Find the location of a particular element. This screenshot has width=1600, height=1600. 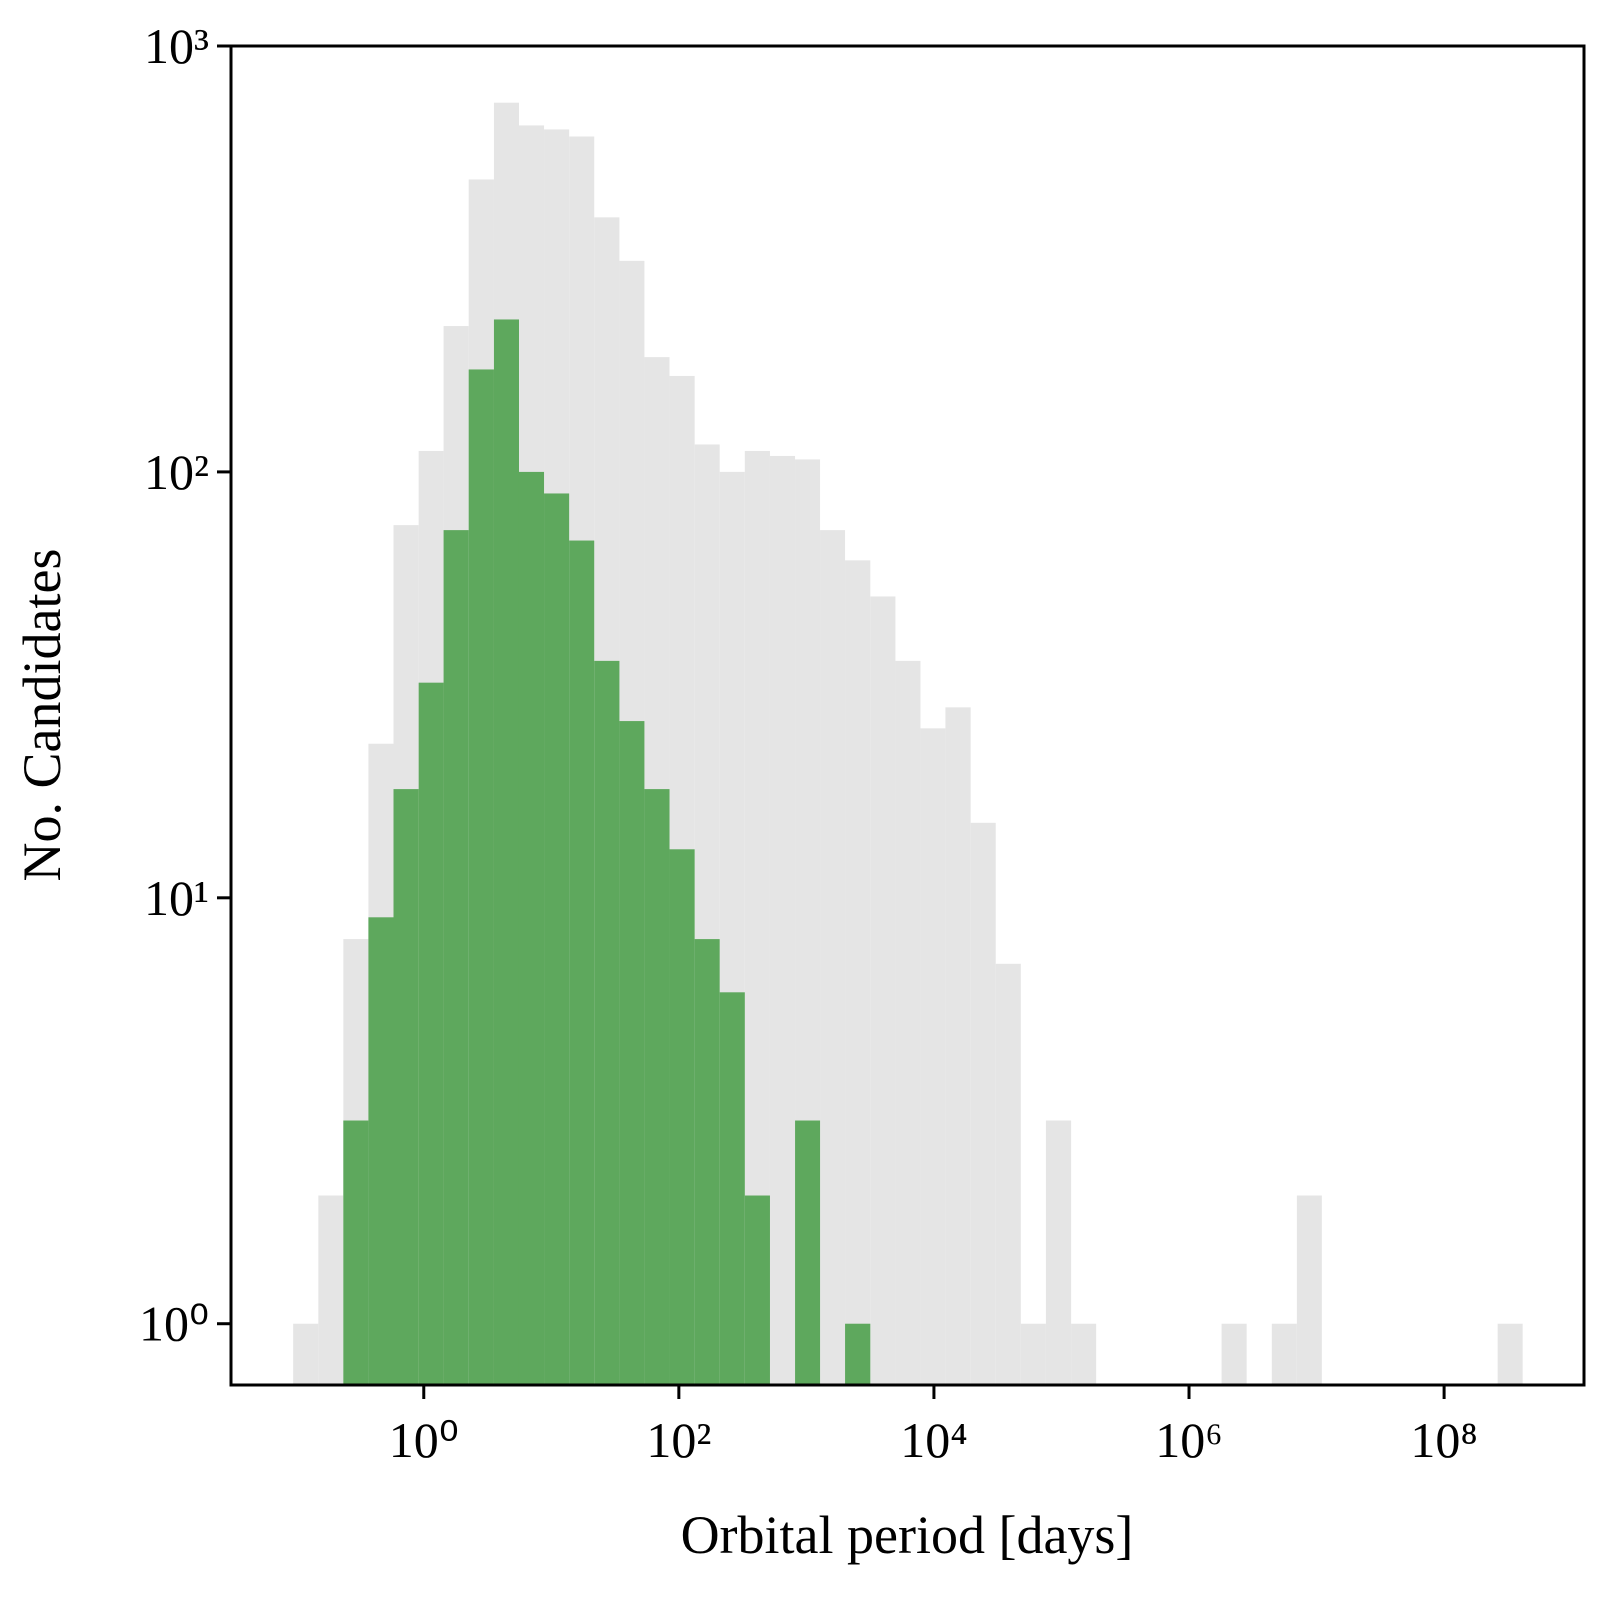

x-tick-label: 10⁰ is located at coordinates (424, 1440).